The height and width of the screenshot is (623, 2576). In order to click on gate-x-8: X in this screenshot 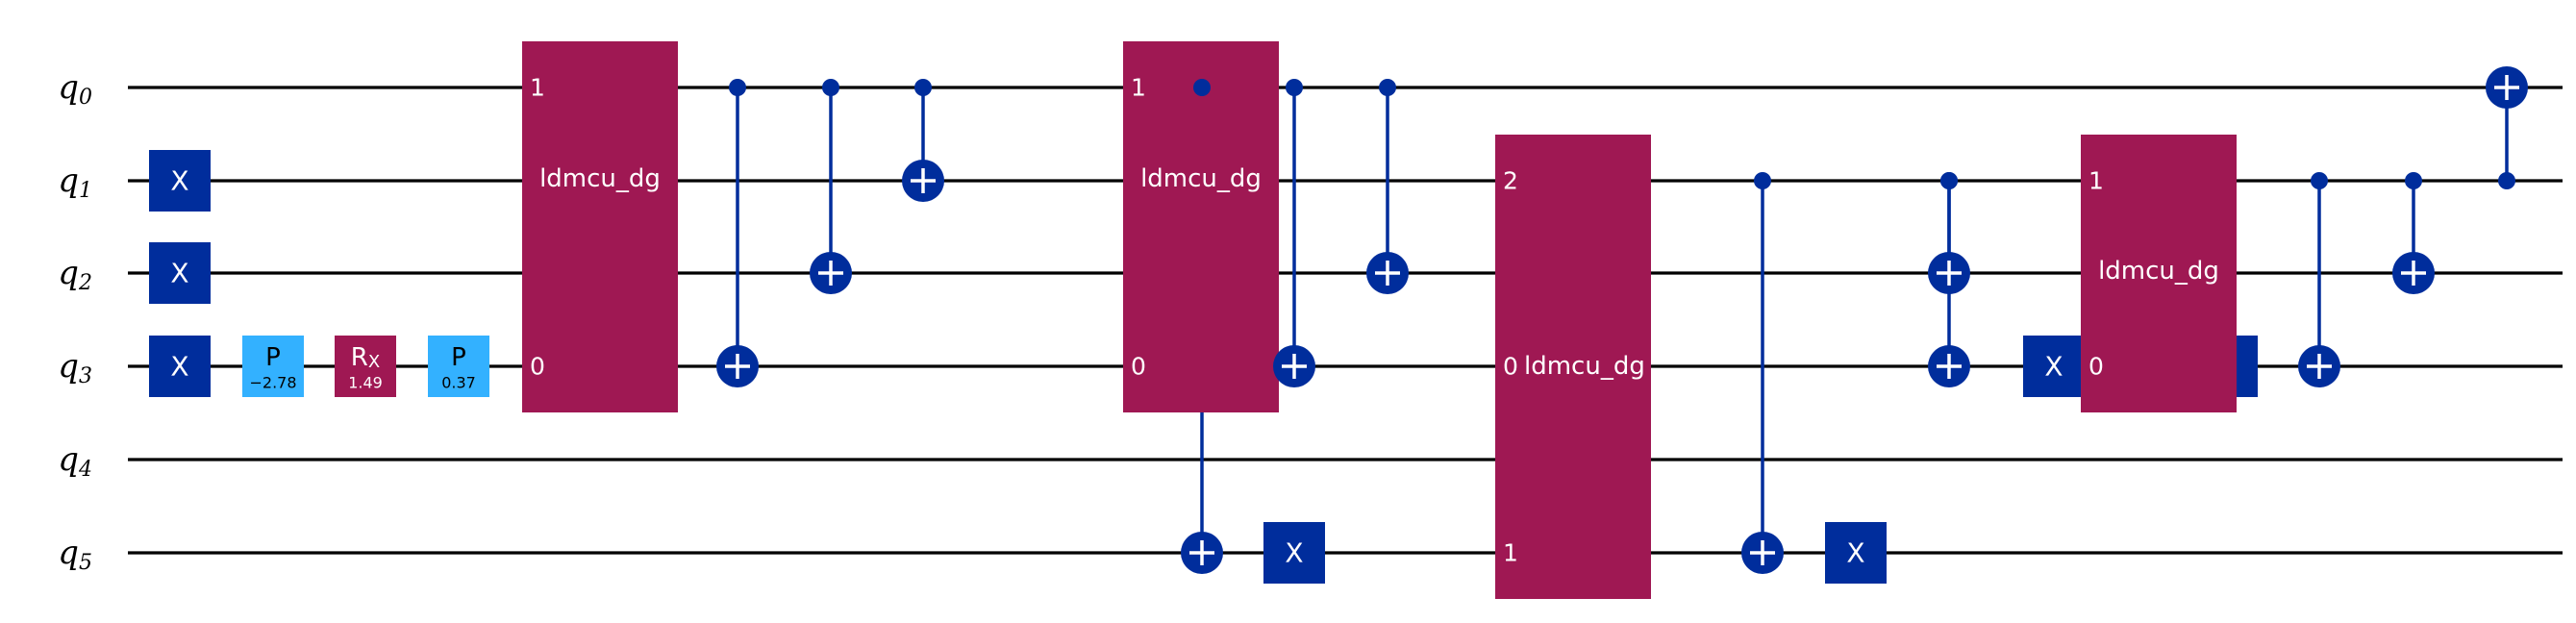, I will do `click(2054, 366)`.